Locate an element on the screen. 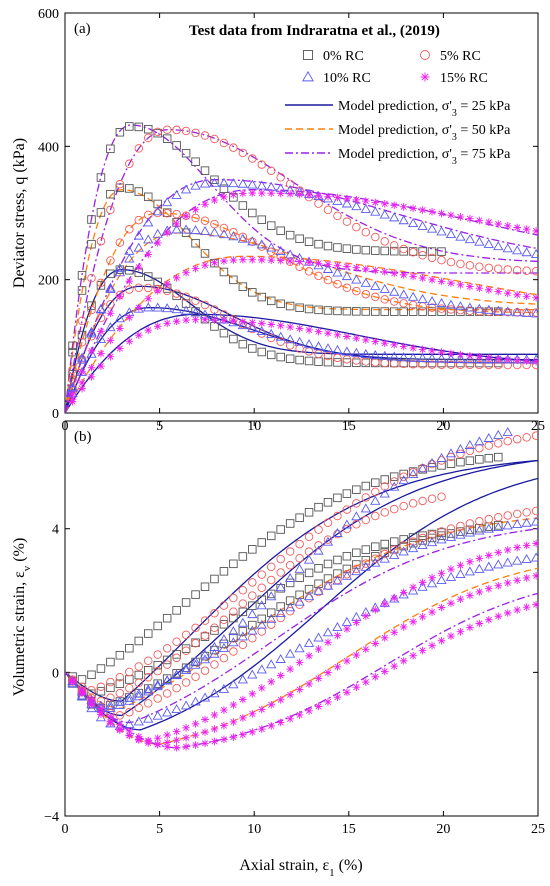  x-tick-label: 5 is located at coordinates (159, 829).